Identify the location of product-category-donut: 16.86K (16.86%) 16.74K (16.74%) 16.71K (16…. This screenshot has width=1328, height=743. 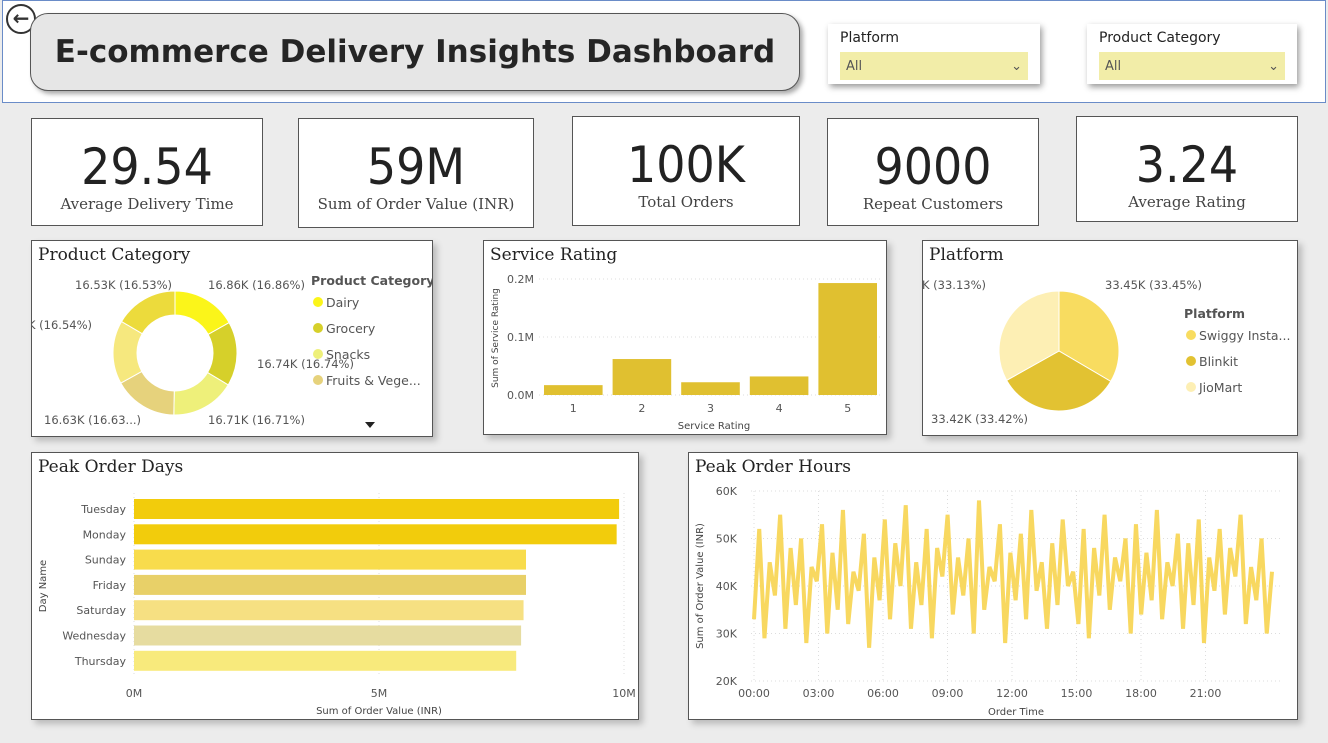
(232, 350).